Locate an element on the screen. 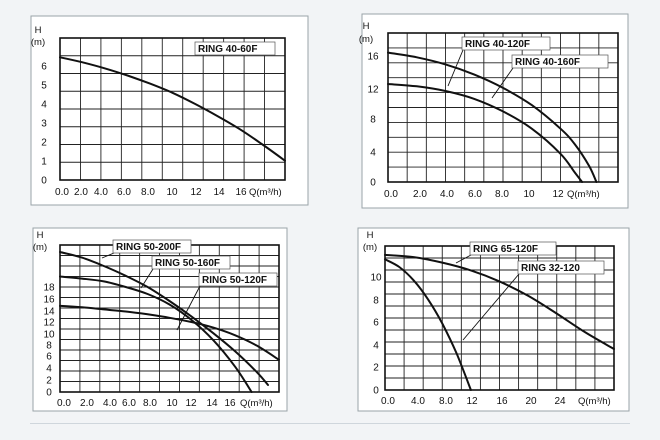 Image resolution: width=660 pixels, height=440 pixels. series-curve-ring-40-120f is located at coordinates (485, 133).